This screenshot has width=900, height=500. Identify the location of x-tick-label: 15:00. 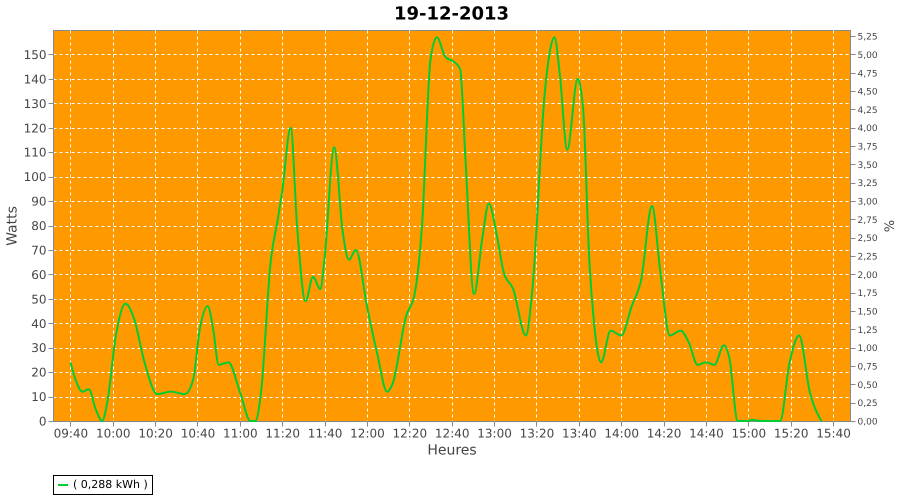
(749, 433).